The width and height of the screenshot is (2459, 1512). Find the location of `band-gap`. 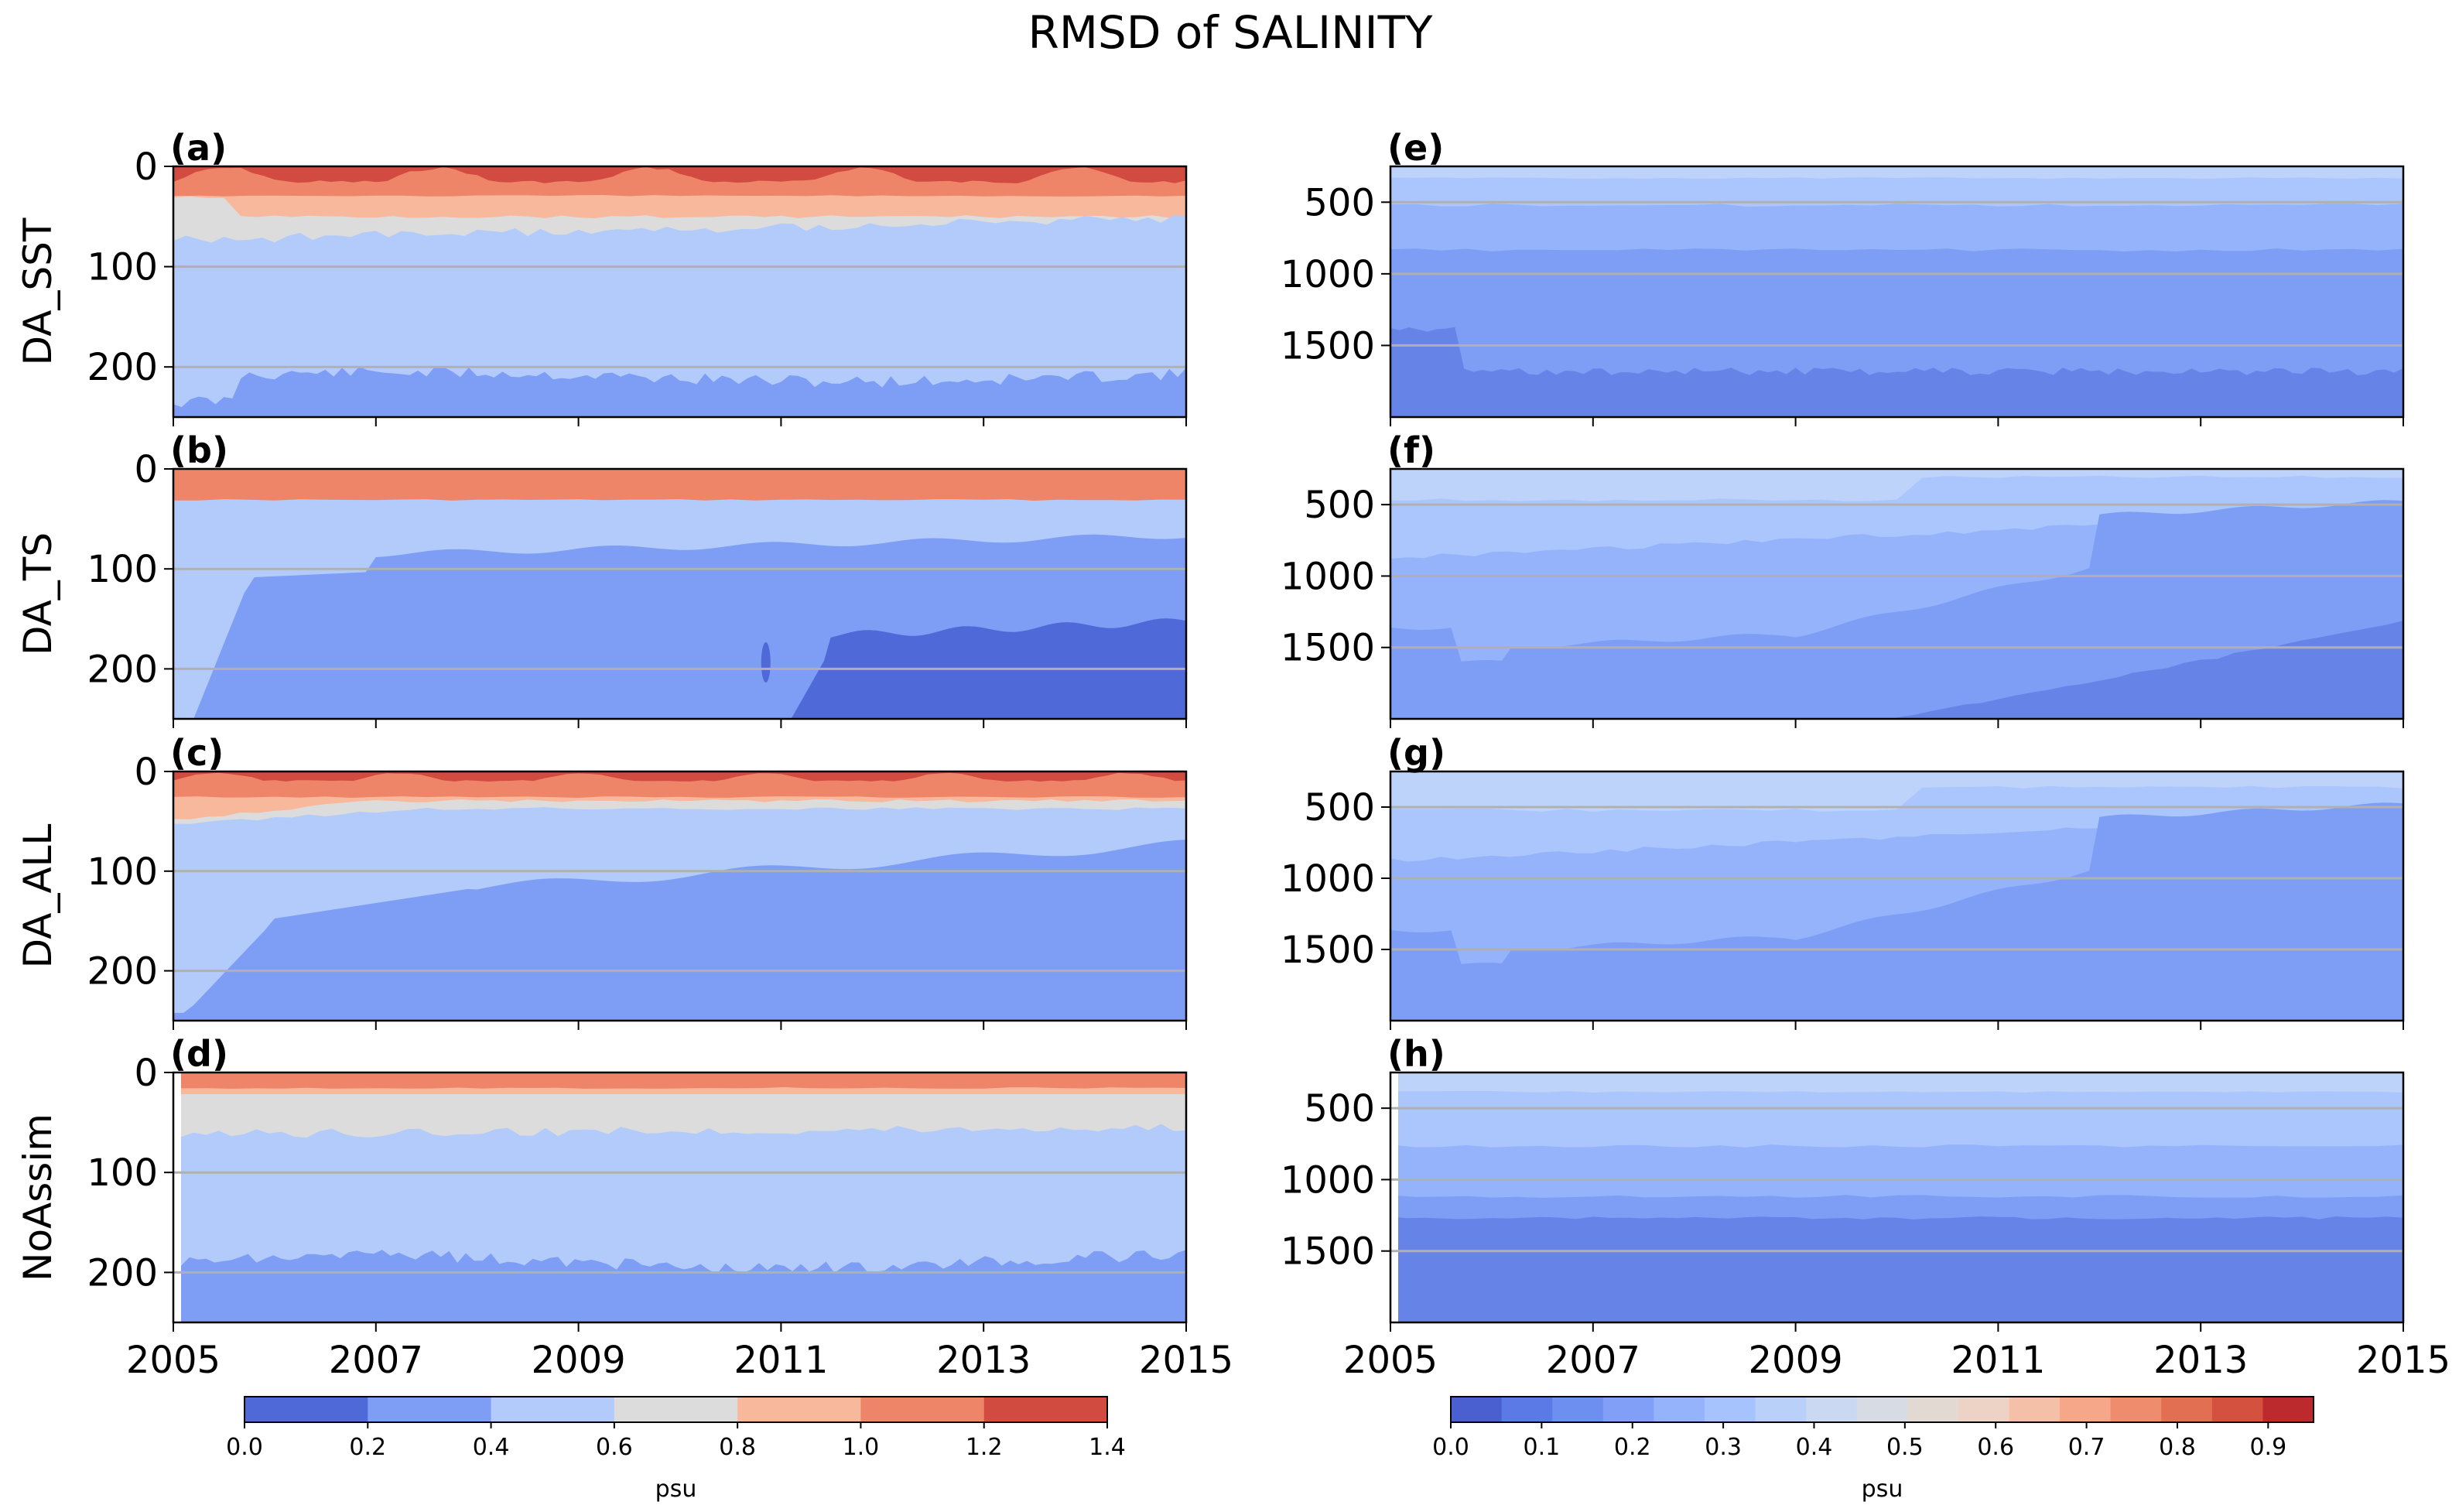

band-gap is located at coordinates (1394, 1197).